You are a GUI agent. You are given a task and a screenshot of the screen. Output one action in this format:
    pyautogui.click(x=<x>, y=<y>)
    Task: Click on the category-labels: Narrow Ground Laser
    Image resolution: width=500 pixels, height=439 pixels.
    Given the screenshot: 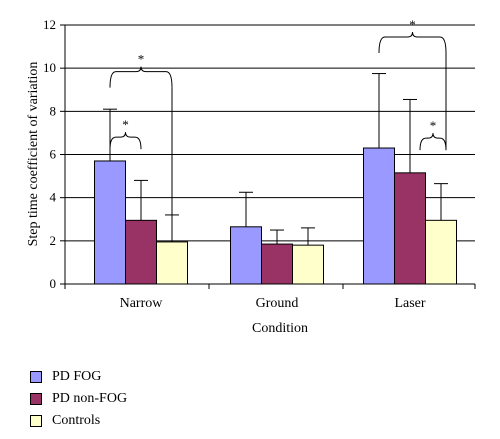 What is the action you would take?
    pyautogui.click(x=273, y=303)
    